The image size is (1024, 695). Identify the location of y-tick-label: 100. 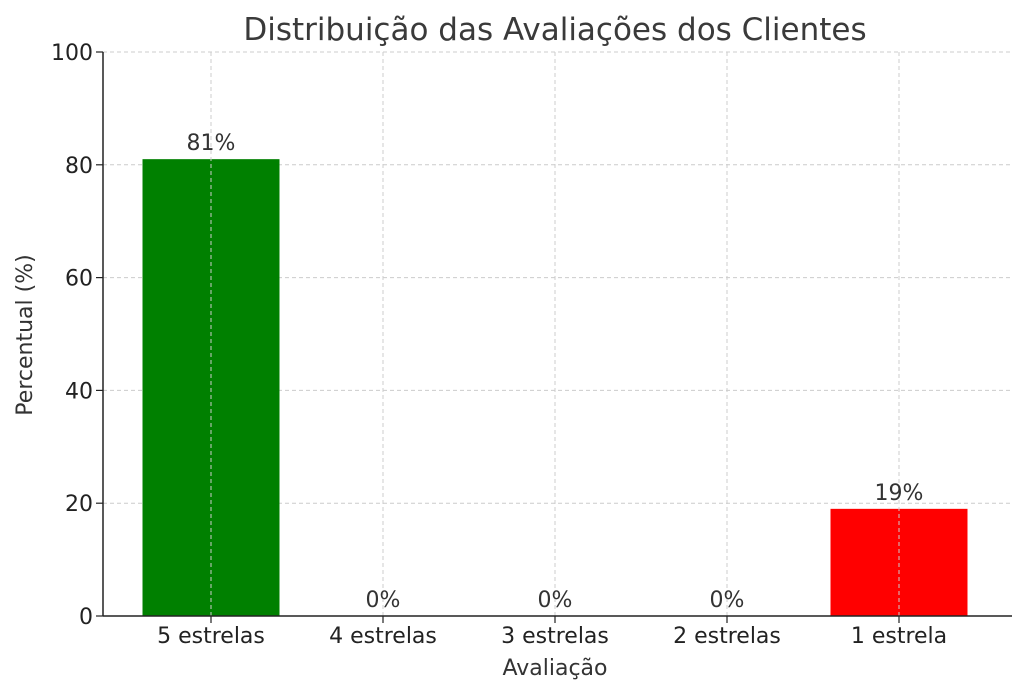
(72, 53).